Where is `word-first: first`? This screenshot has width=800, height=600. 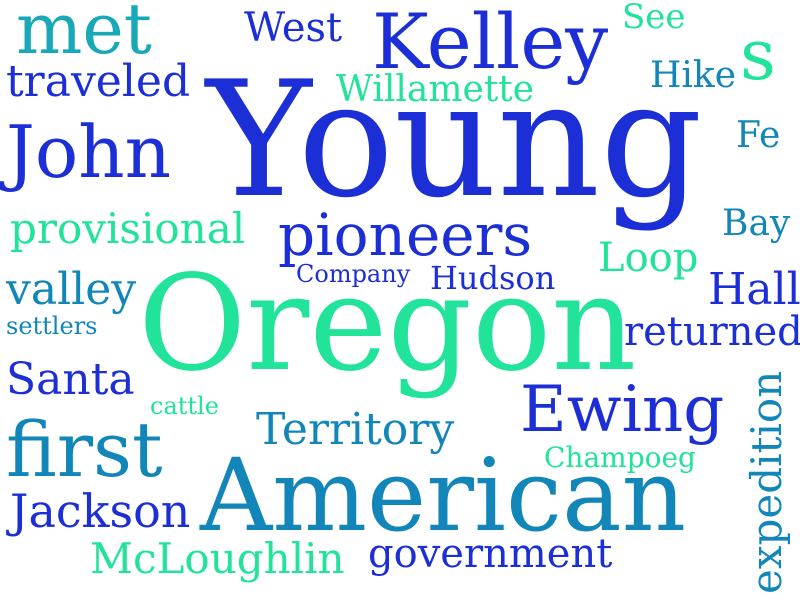 word-first: first is located at coordinates (84, 449).